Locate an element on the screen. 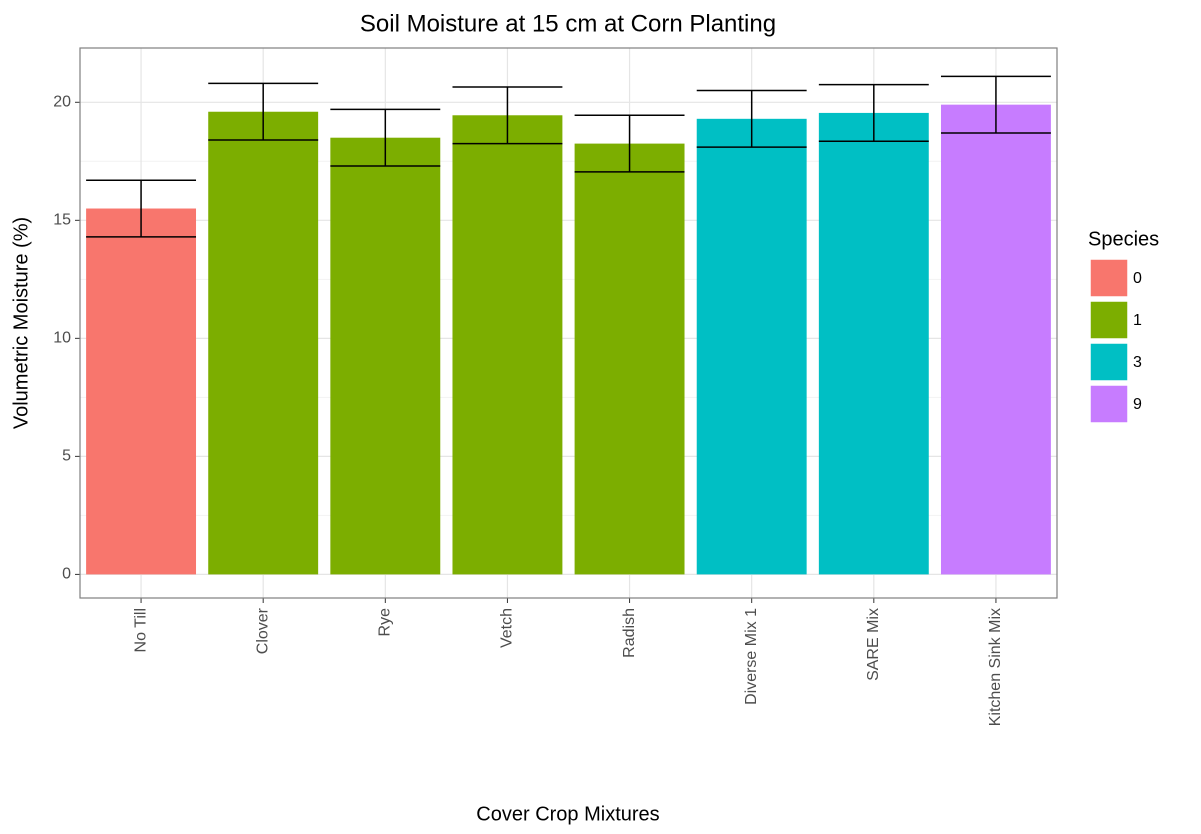 The height and width of the screenshot is (834, 1201). y-tick-label: 20 is located at coordinates (62, 102).